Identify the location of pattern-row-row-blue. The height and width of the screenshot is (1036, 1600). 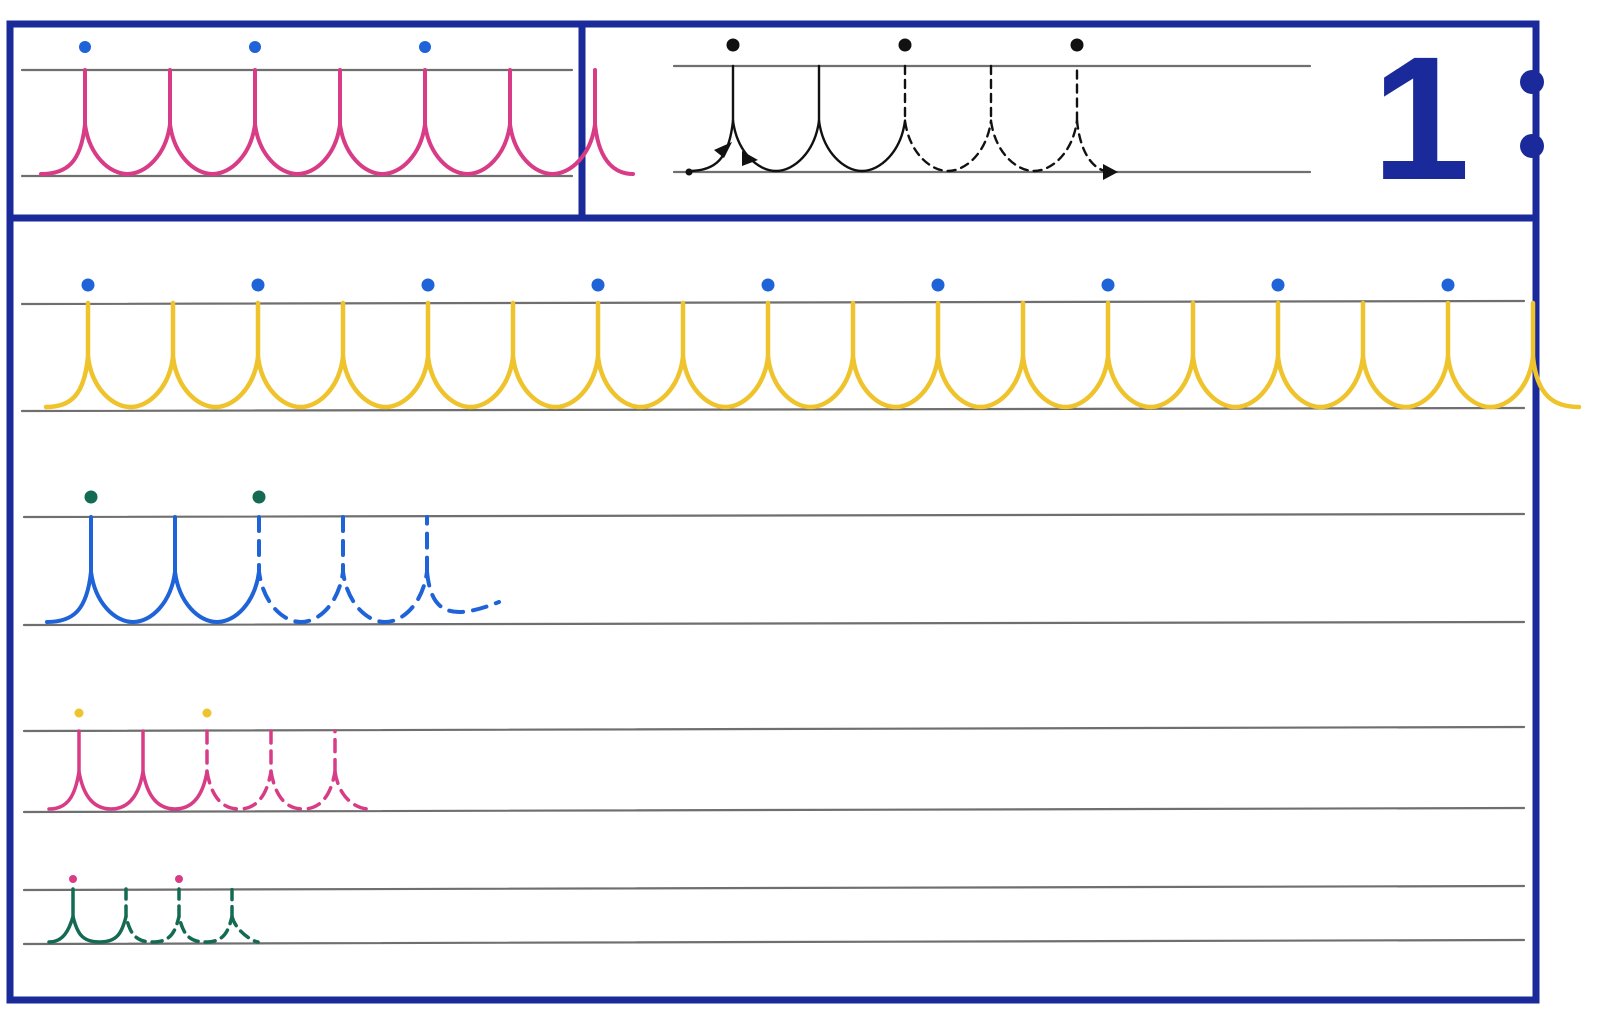
(273, 557).